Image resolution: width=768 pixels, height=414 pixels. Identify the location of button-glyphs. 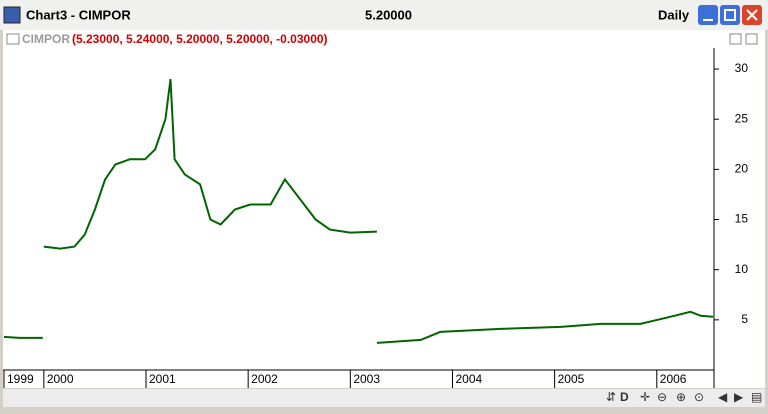
(730, 15).